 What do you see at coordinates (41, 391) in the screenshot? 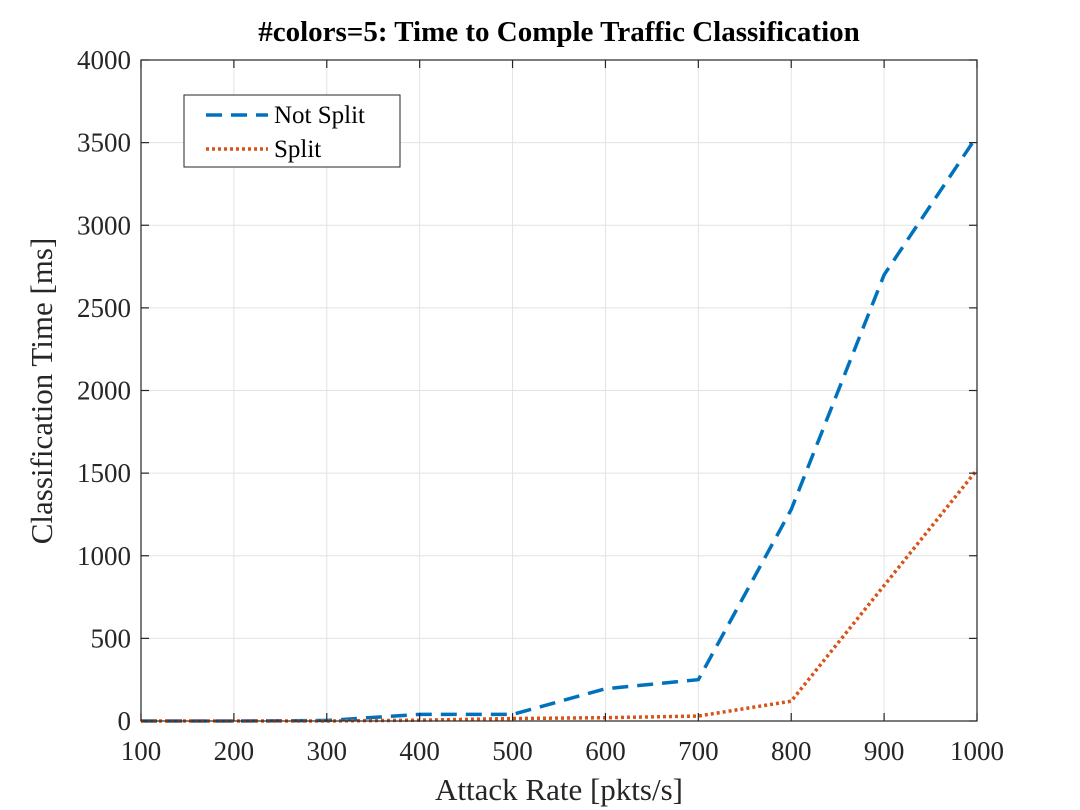
I see `y-axis-label: Classification Time [ms]` at bounding box center [41, 391].